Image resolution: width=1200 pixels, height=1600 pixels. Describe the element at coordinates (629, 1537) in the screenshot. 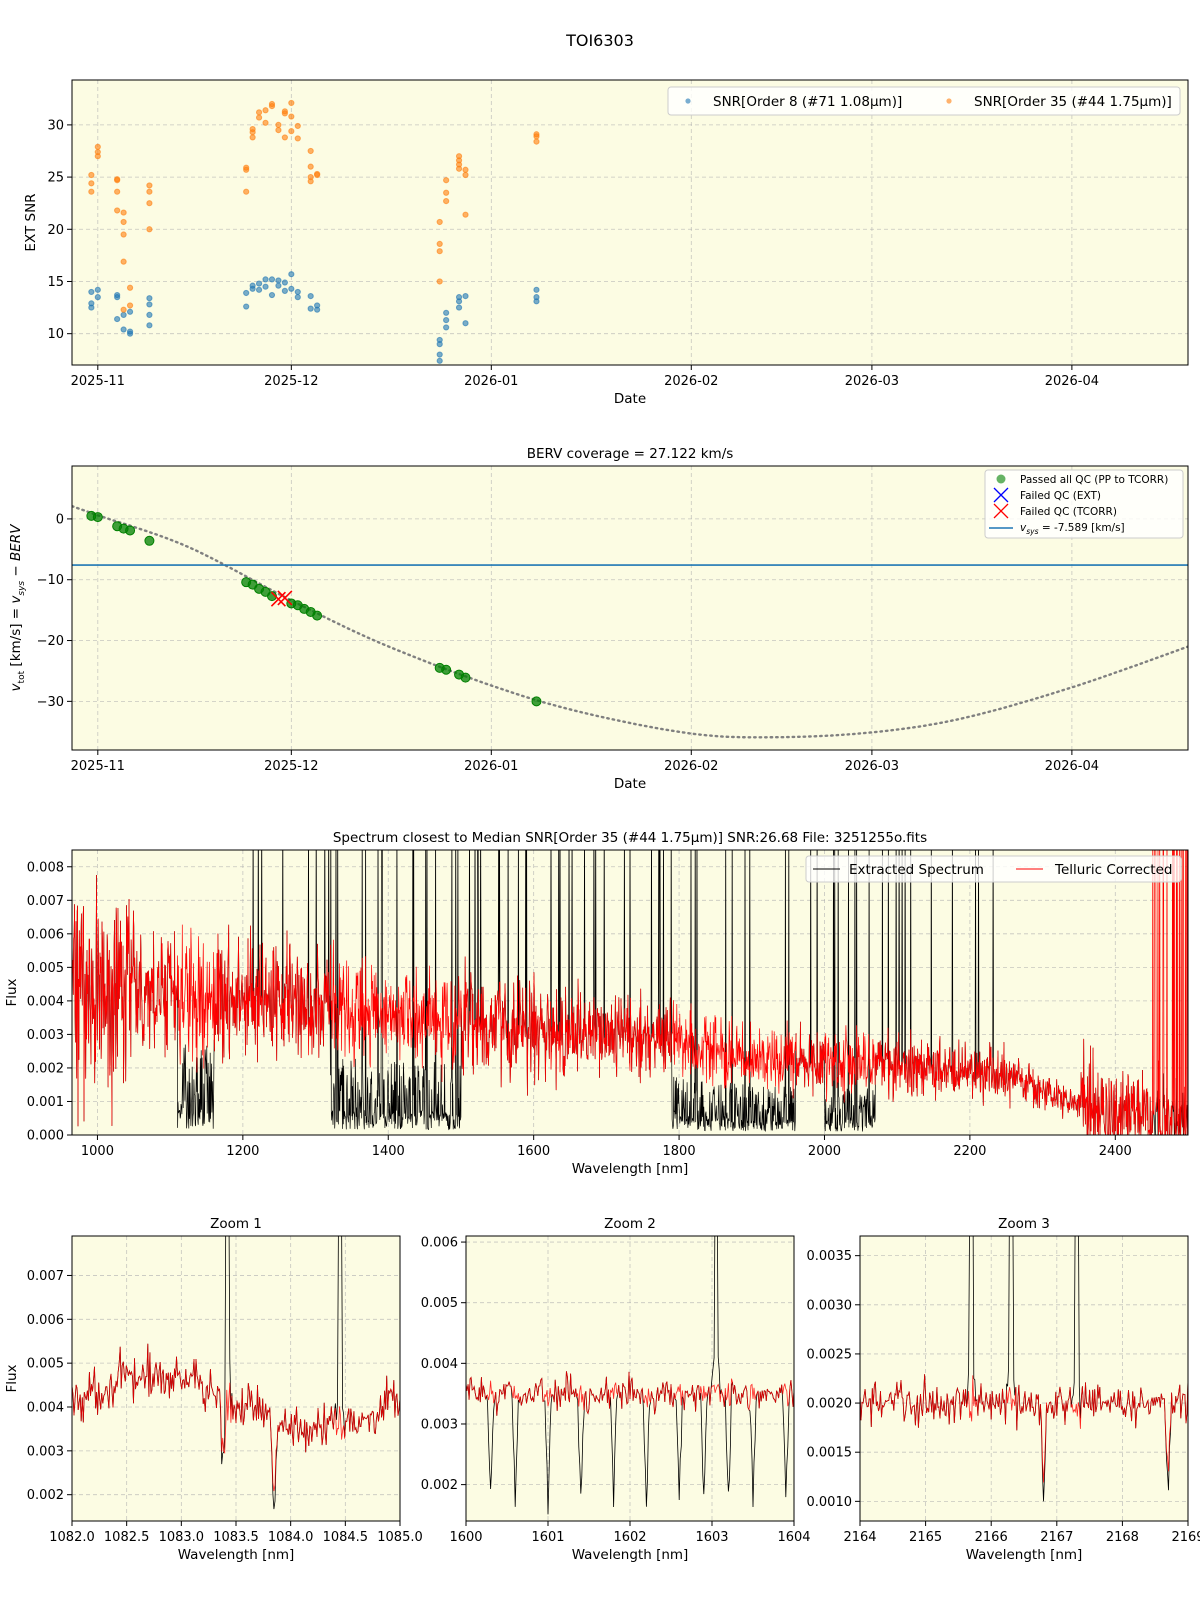

I see `x-tick-label: 1602` at that location.